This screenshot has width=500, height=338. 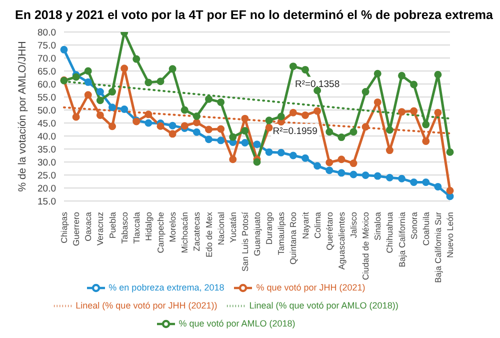 What do you see at coordinates (293, 238) in the screenshot?
I see `x-tick-label: Quintana Roo` at bounding box center [293, 238].